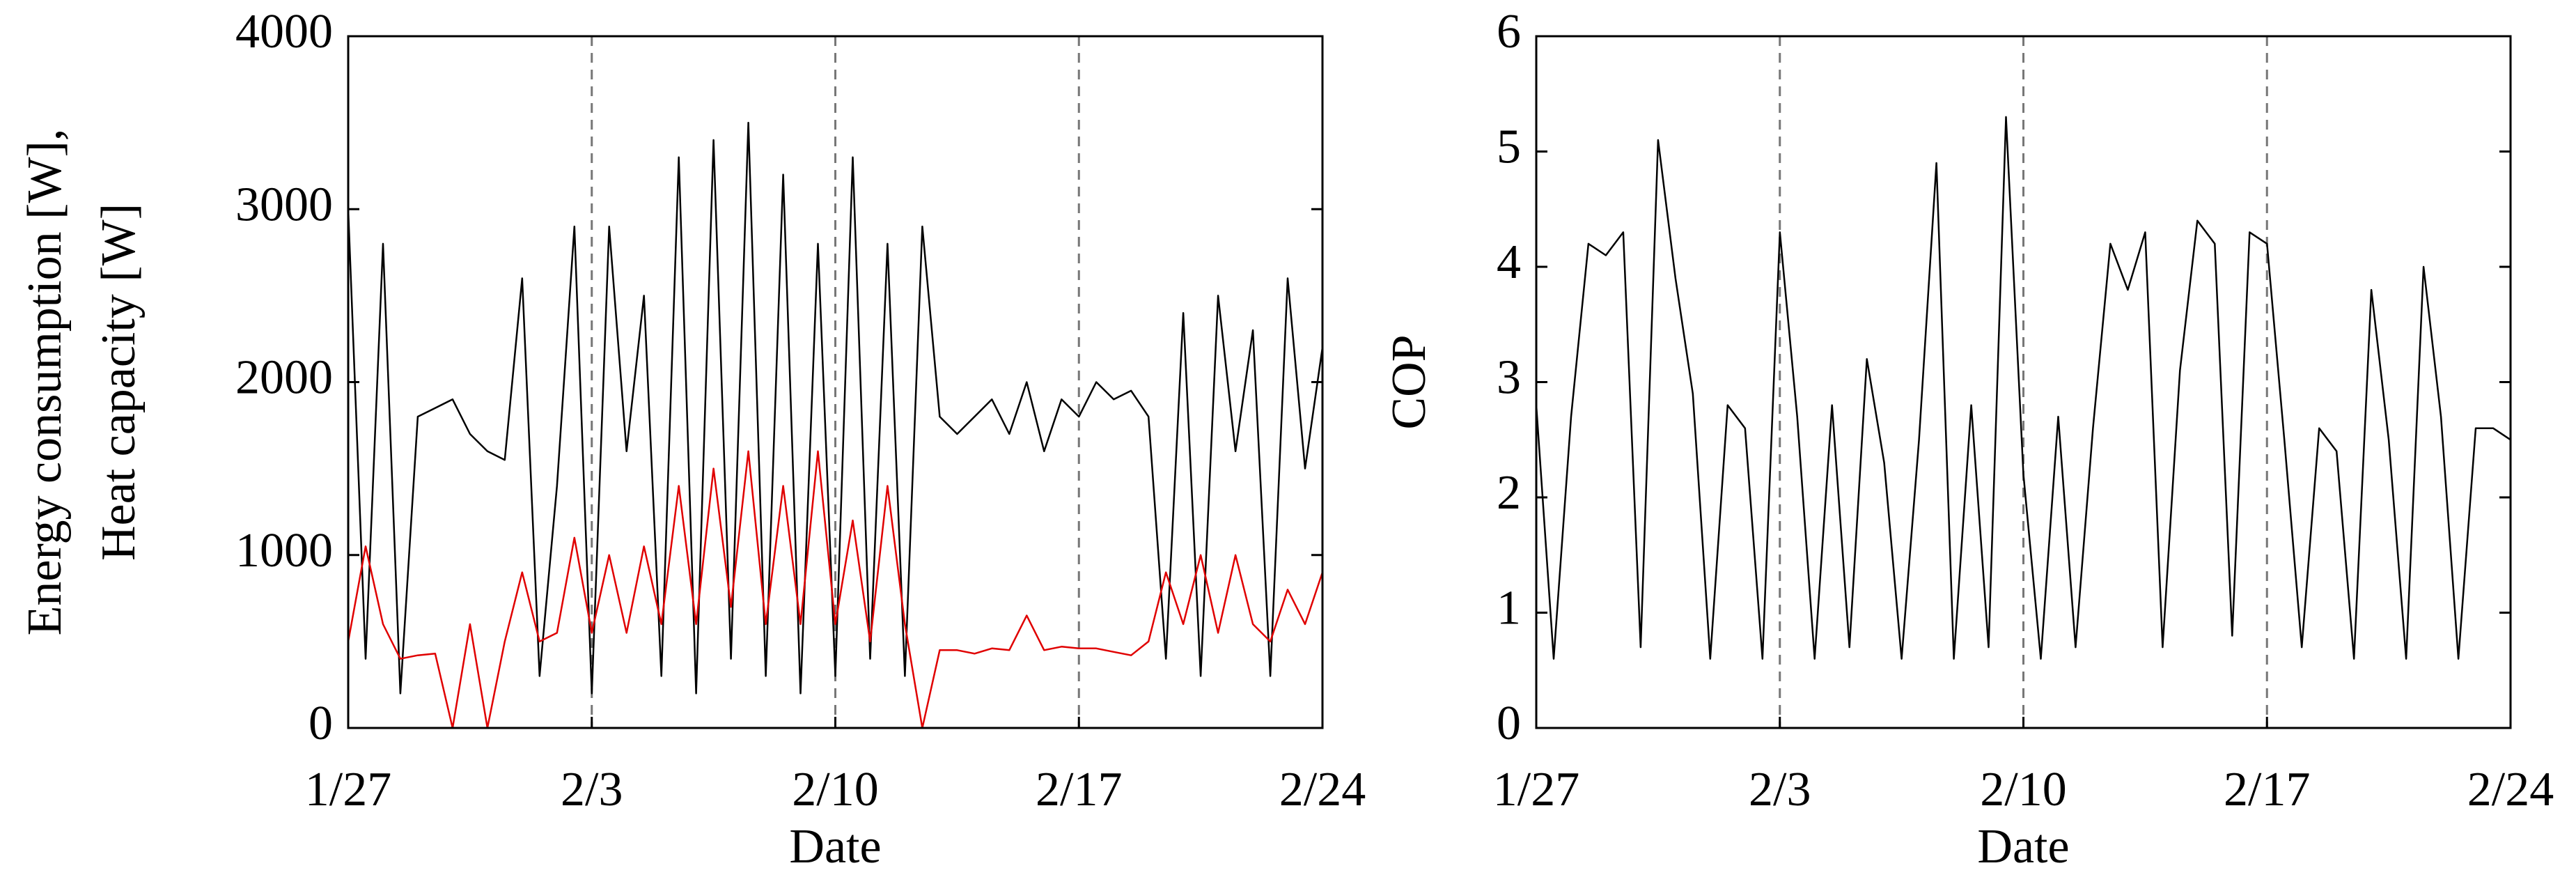 The height and width of the screenshot is (884, 2576). Describe the element at coordinates (1509, 493) in the screenshot. I see `y-tick-label: 2` at that location.